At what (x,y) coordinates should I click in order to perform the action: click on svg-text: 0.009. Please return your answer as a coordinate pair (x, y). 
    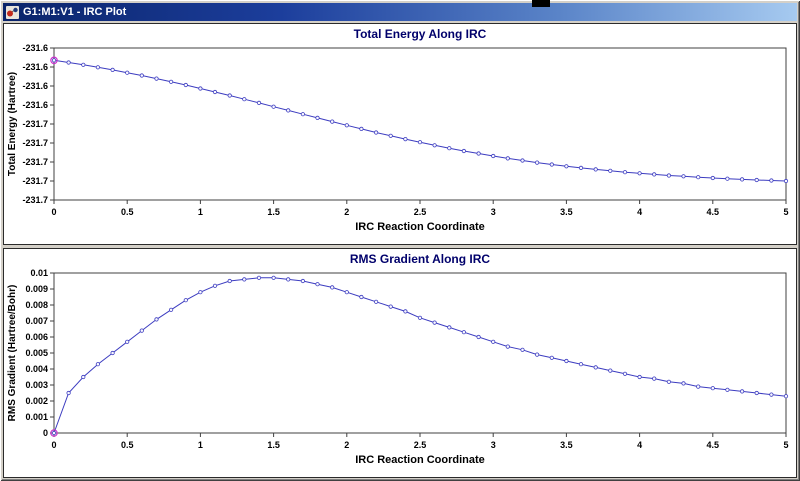
    Looking at the image, I should click on (36, 289).